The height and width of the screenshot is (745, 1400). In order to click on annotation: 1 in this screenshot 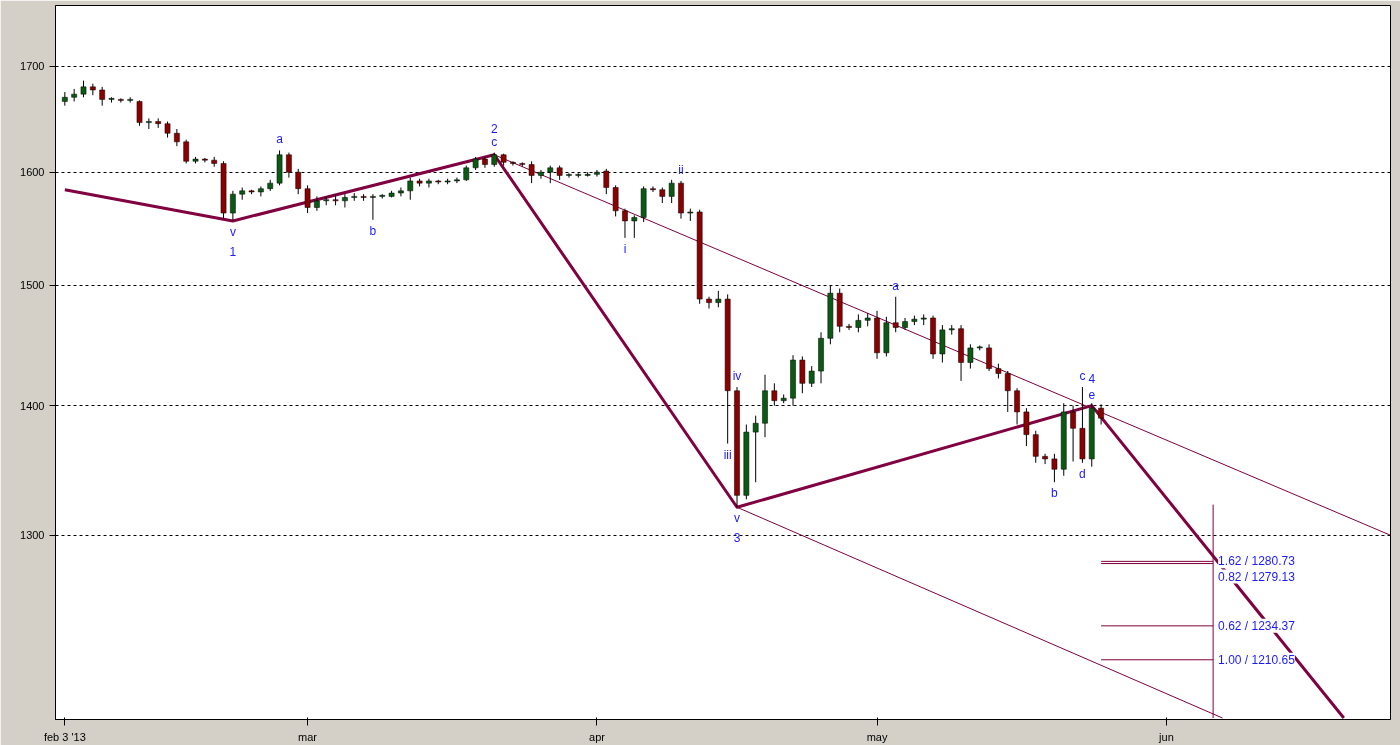, I will do `click(233, 251)`.